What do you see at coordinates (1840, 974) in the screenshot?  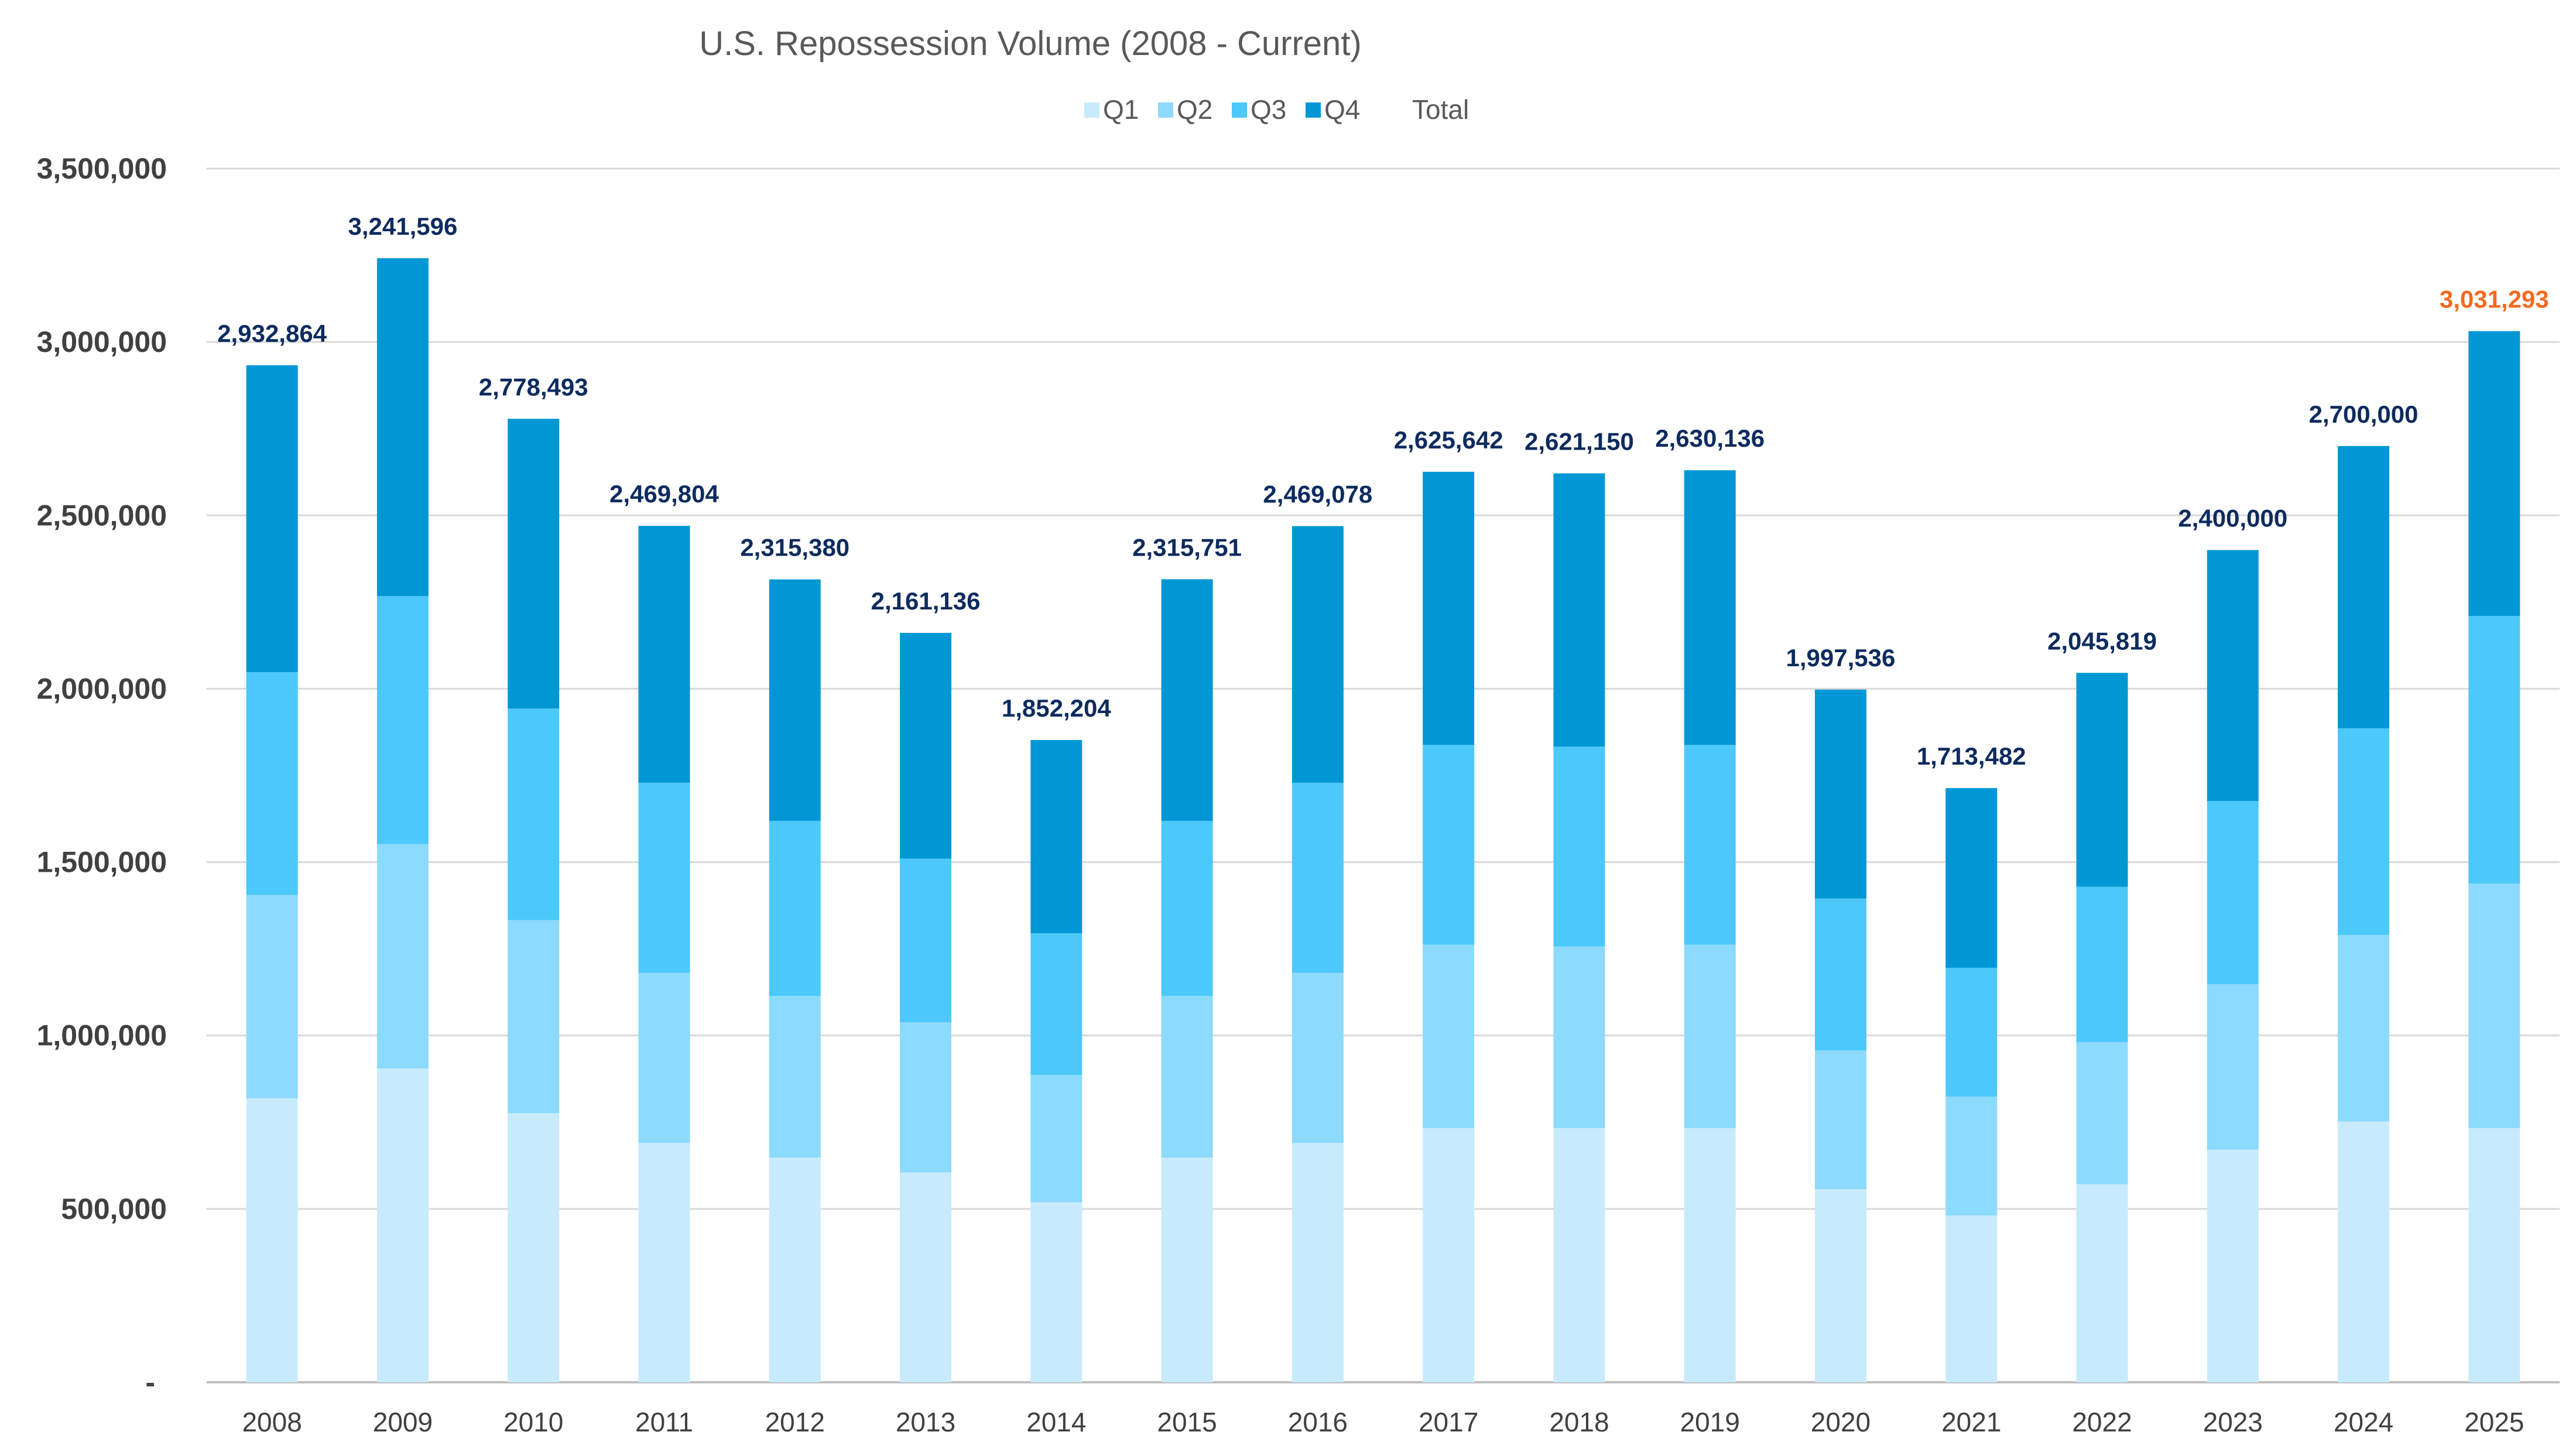 I see `bar-q3-2020` at bounding box center [1840, 974].